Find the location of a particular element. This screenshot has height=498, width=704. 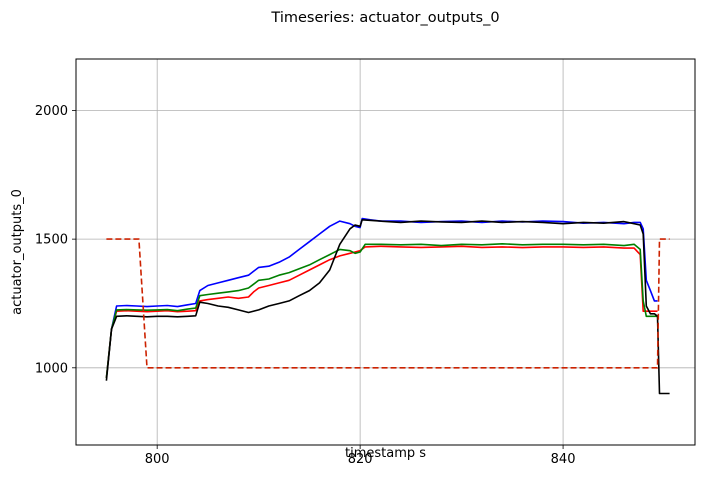

y-tick-label: 1500 is located at coordinates (51, 240).